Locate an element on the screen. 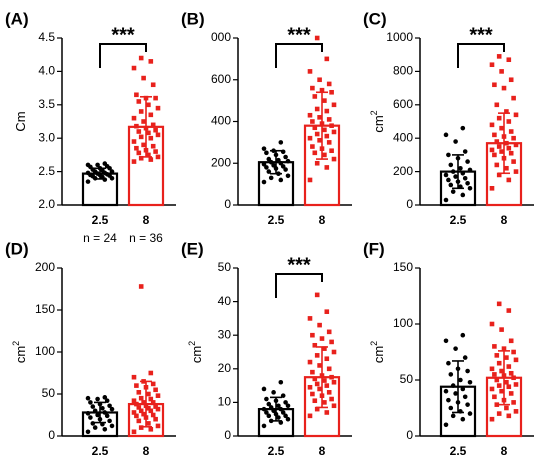  y-tick-label: 400 is located at coordinates (221, 121).